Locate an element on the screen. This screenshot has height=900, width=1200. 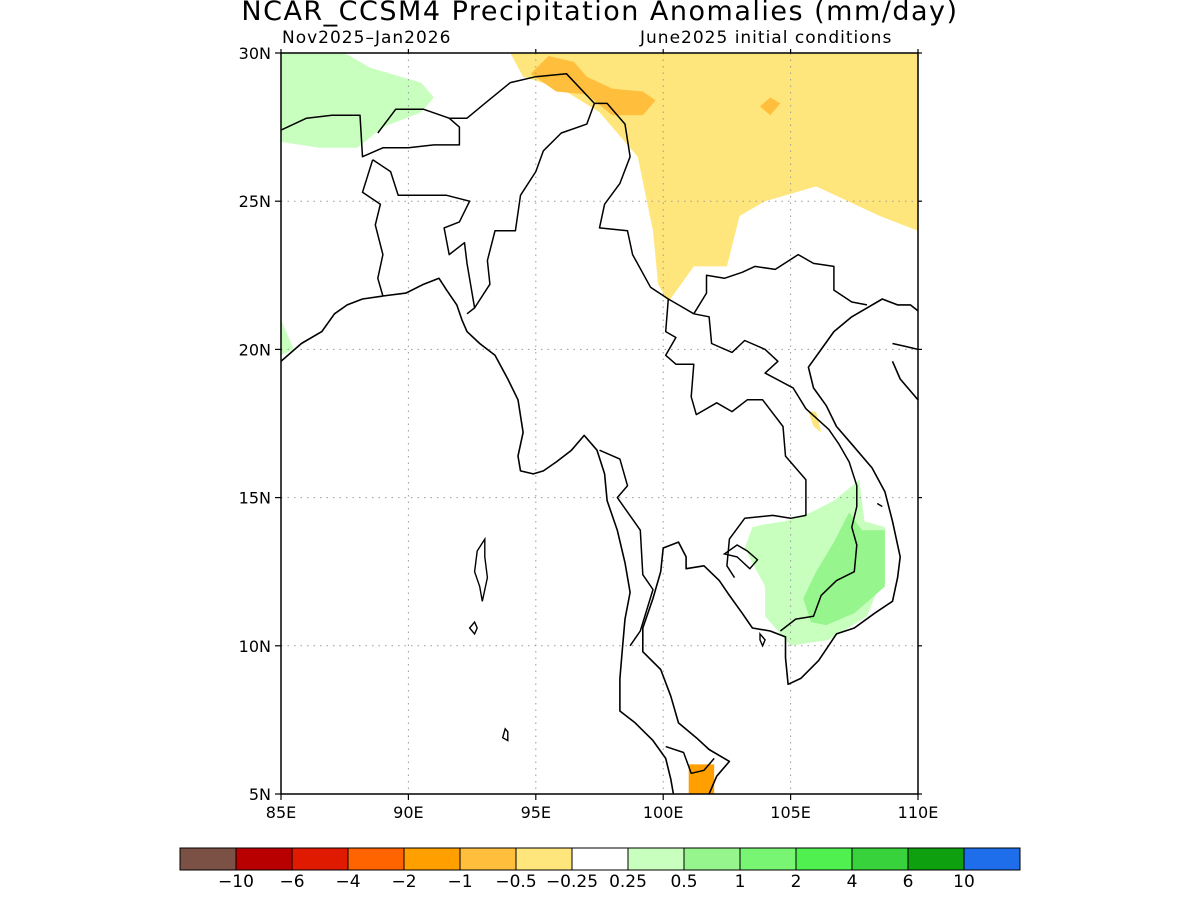
subtitle-initial-conditions: June2025 initial conditions is located at coordinates (766, 38).